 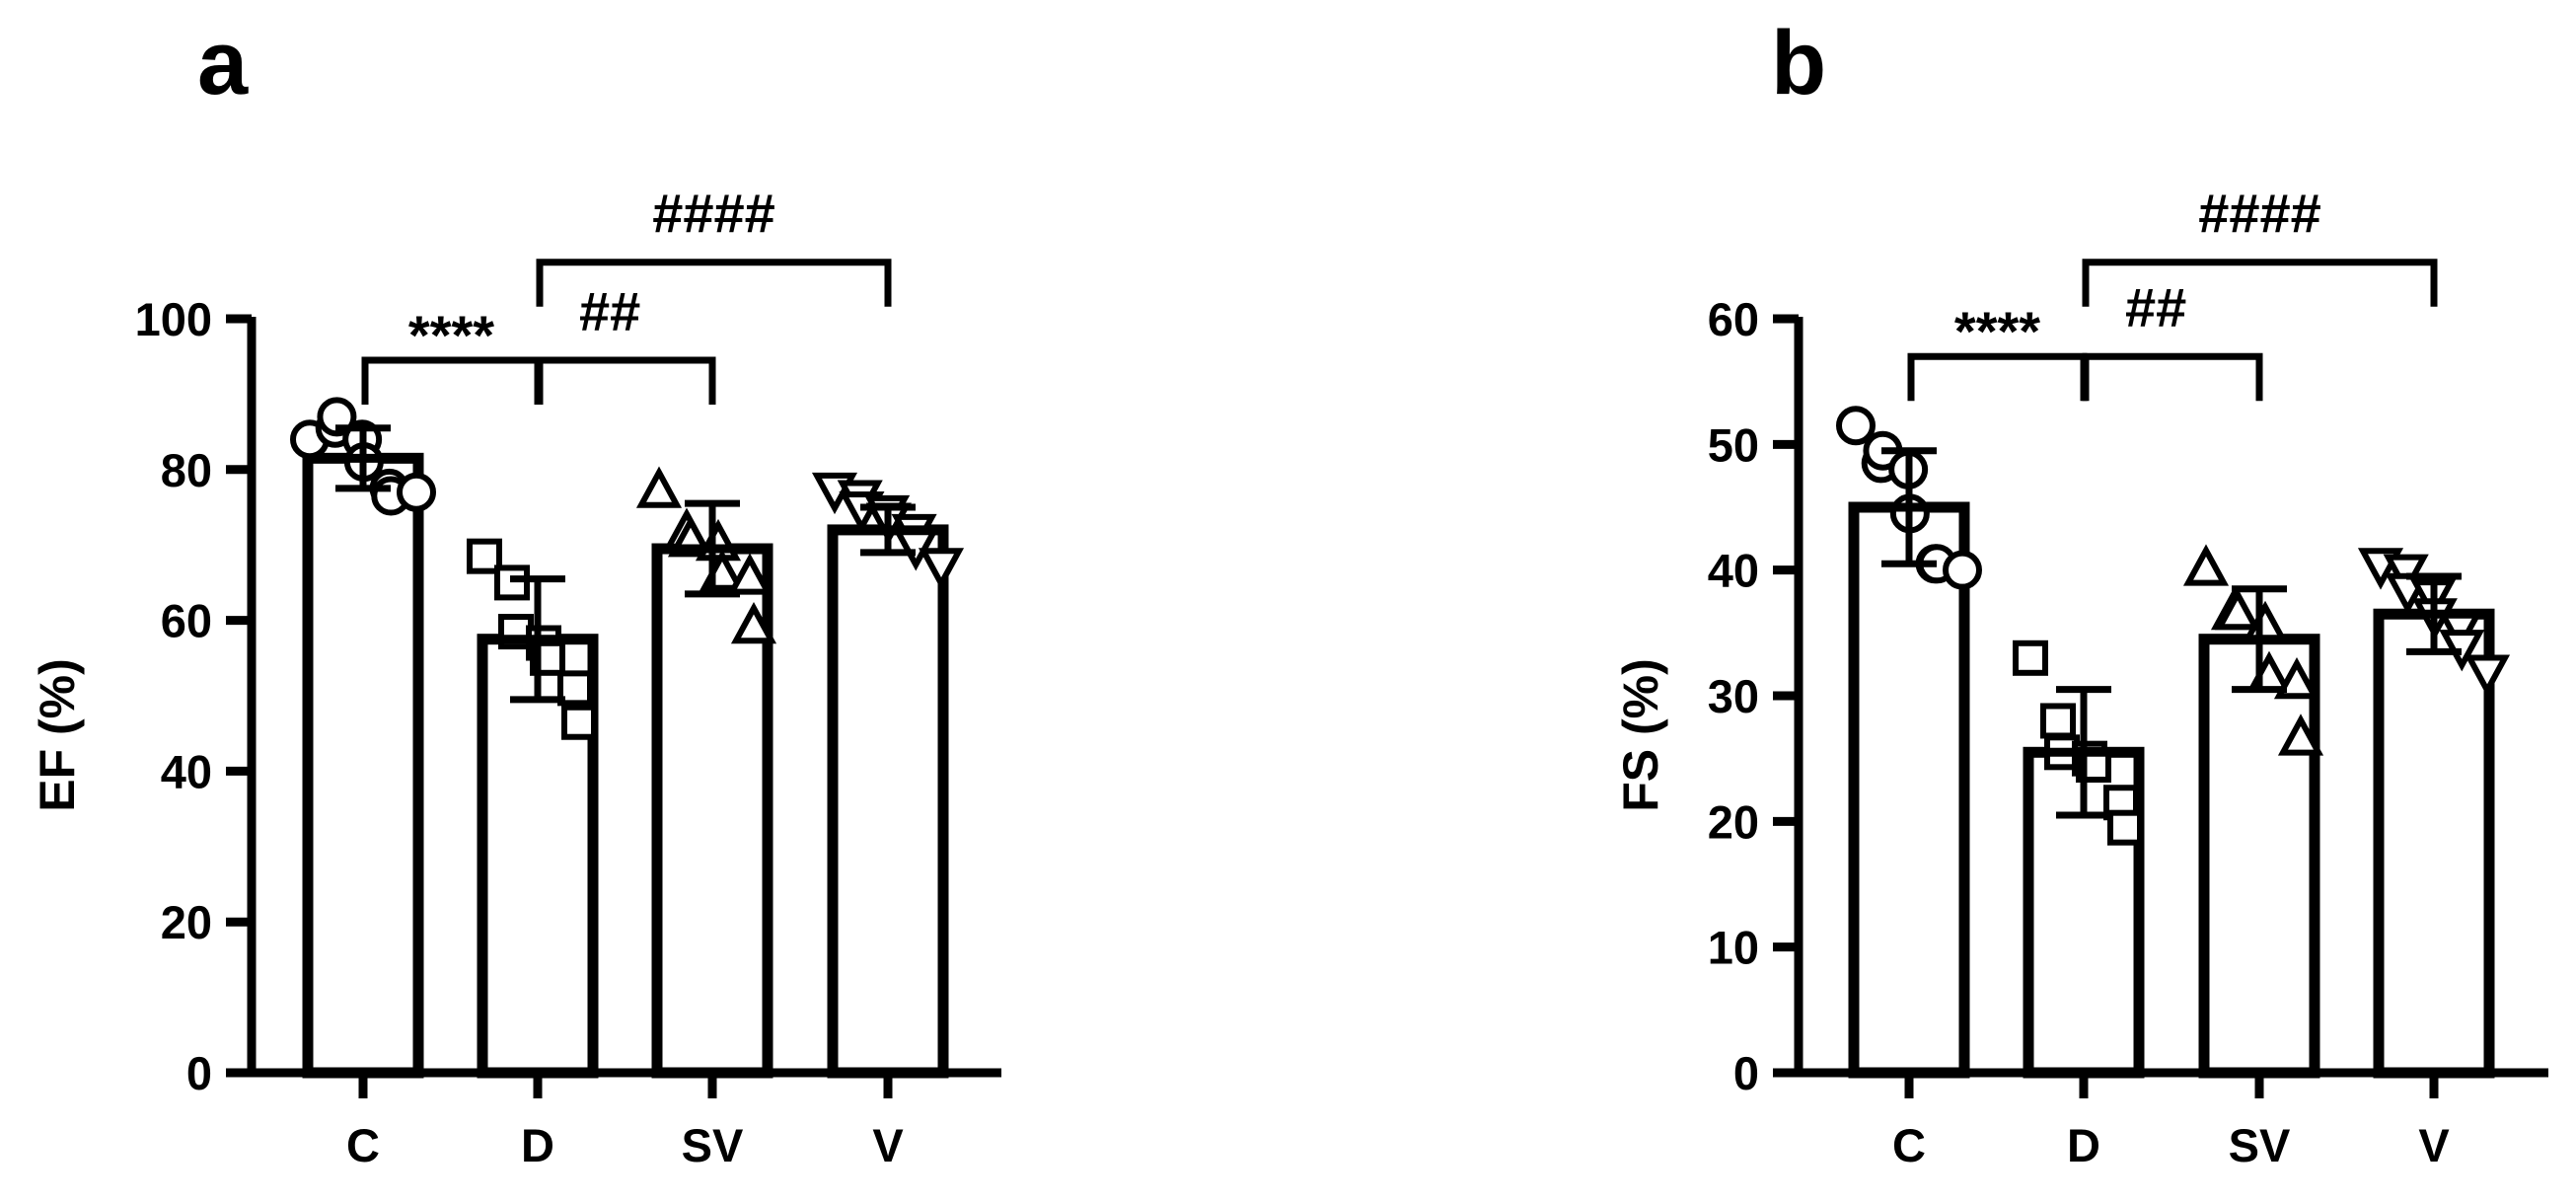 What do you see at coordinates (1733, 319) in the screenshot?
I see `y-tick-label-b: 60` at bounding box center [1733, 319].